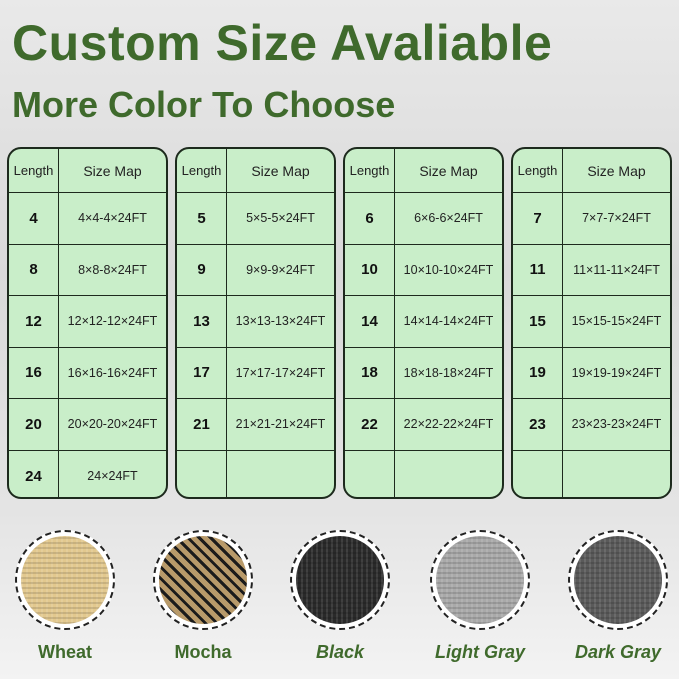 The image size is (679, 679). I want to click on table-row: 24 24×24FT, so click(87, 473).